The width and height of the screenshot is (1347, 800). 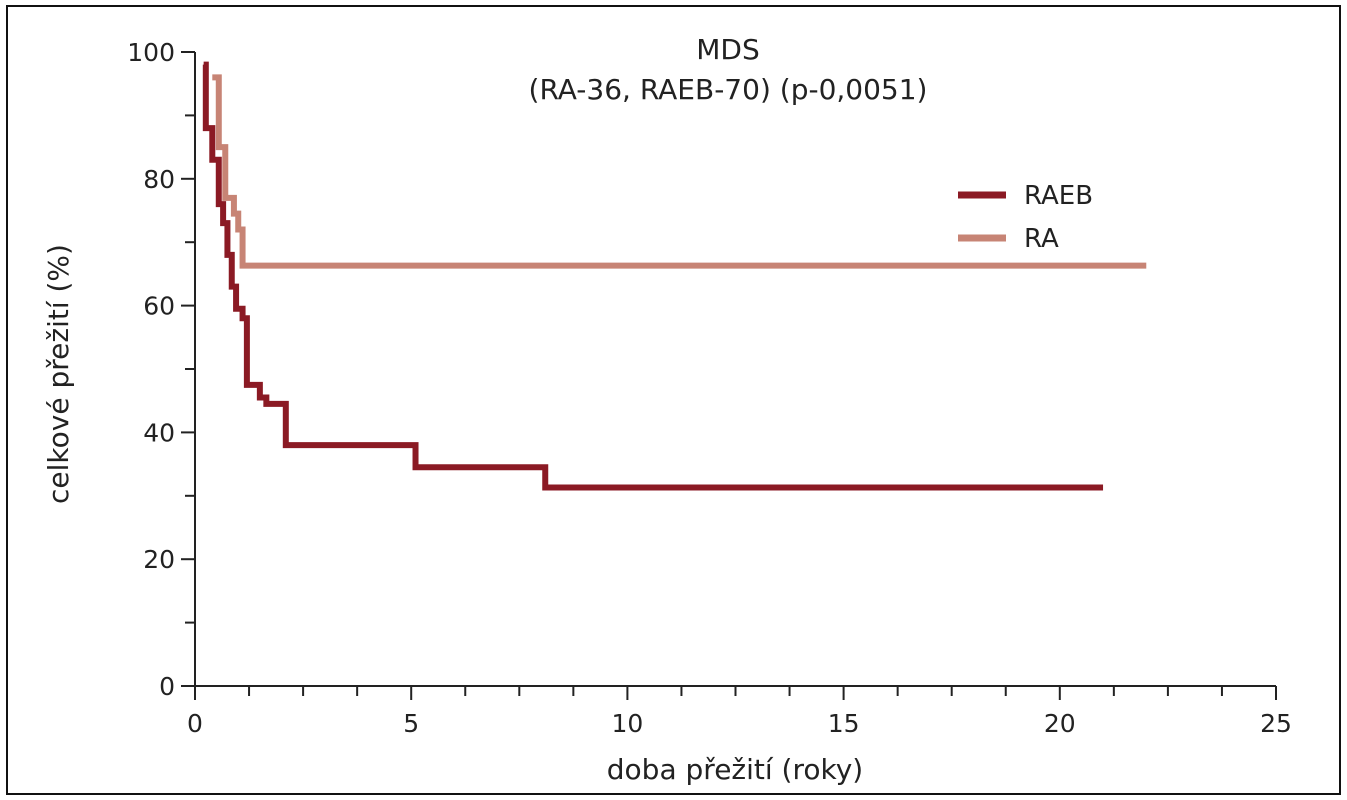 I want to click on y-axis-title: celkové přežití (%), so click(x=58, y=374).